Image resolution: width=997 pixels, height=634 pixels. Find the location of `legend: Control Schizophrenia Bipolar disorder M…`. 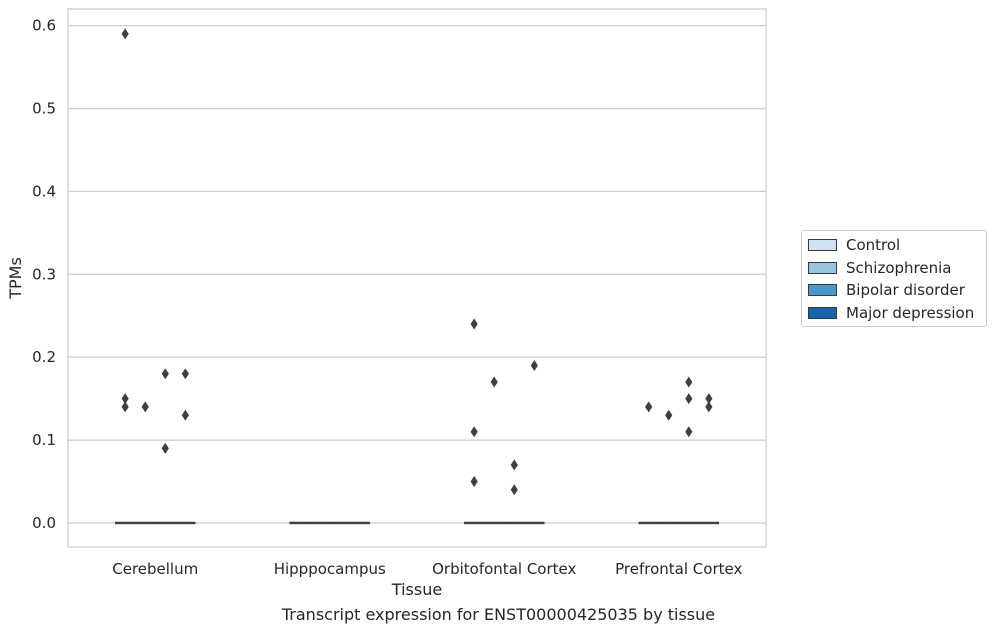

legend: Control Schizophrenia Bipolar disorder M… is located at coordinates (894, 278).